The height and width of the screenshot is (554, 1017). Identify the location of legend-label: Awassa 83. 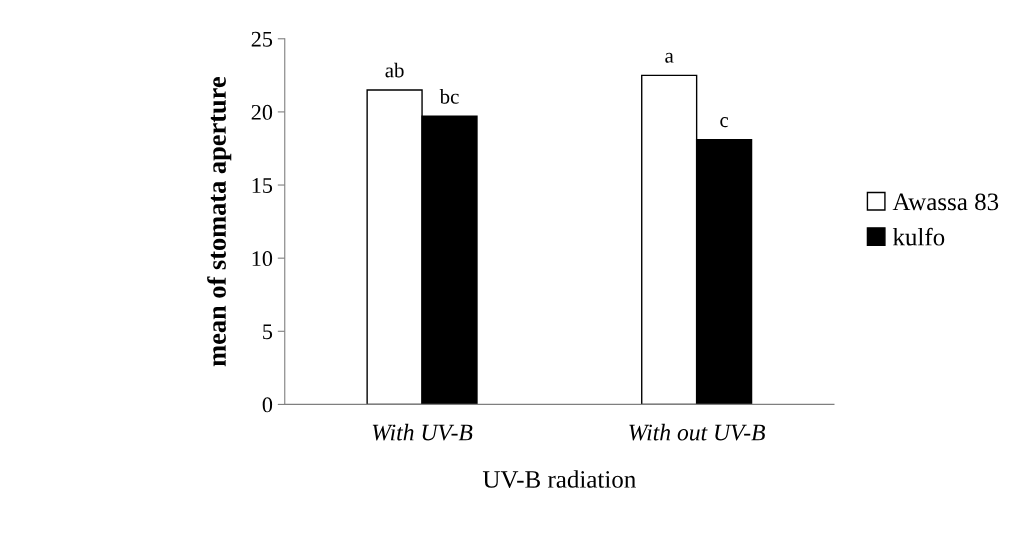
(945, 202).